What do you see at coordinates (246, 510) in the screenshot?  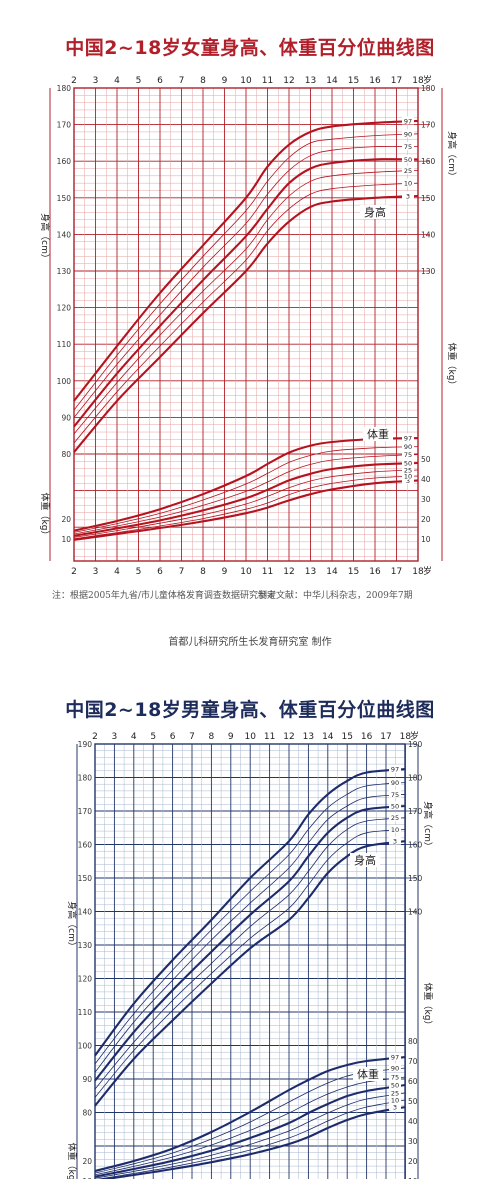 I see `weight-curve-p3` at bounding box center [246, 510].